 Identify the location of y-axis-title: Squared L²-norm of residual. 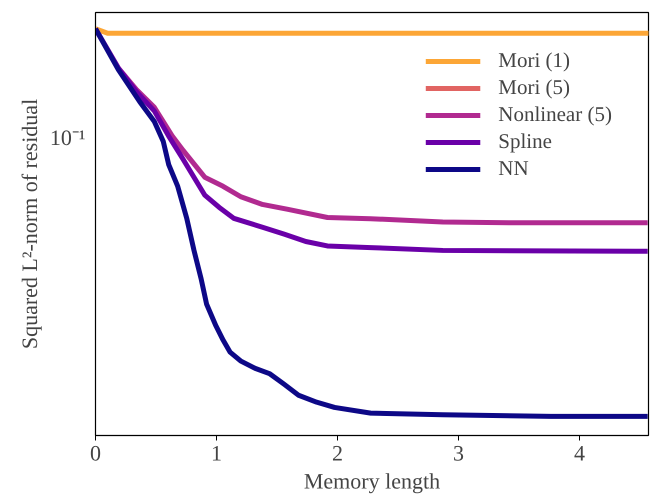
(29, 224).